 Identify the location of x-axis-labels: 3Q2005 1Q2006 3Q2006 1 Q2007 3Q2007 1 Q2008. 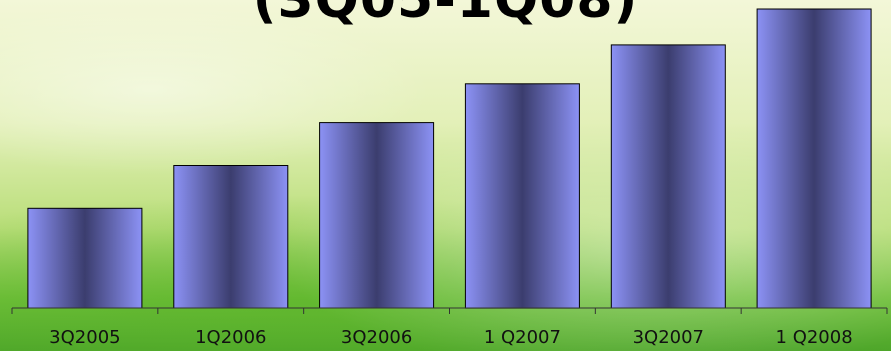
(450, 337).